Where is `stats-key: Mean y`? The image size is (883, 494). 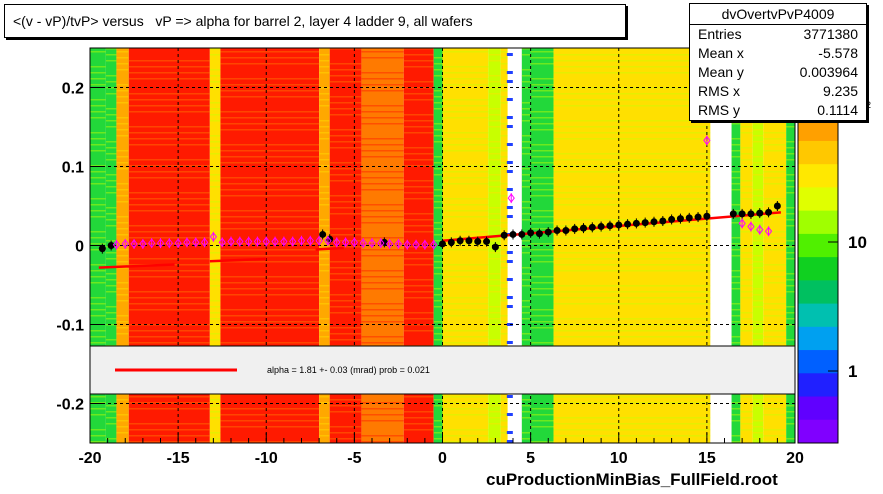 stats-key: Mean y is located at coordinates (721, 72).